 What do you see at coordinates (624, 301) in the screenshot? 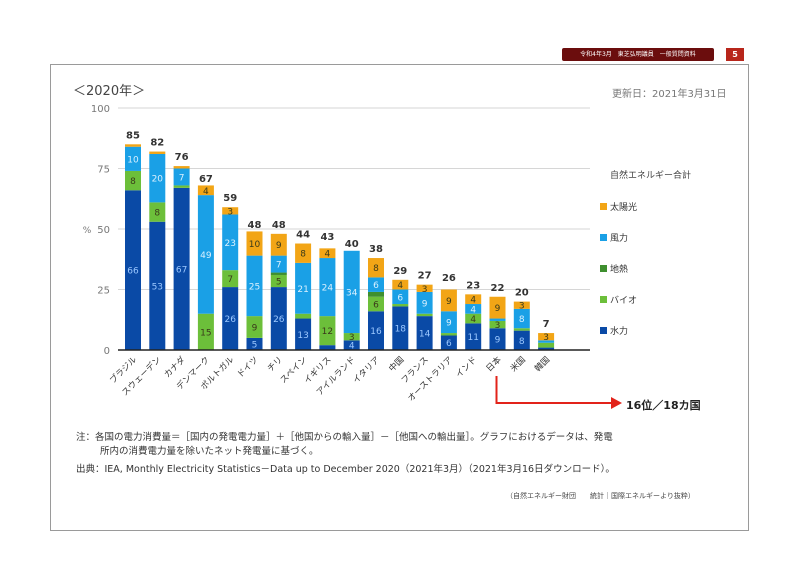
I see `legend-label: バイオ` at bounding box center [624, 301].